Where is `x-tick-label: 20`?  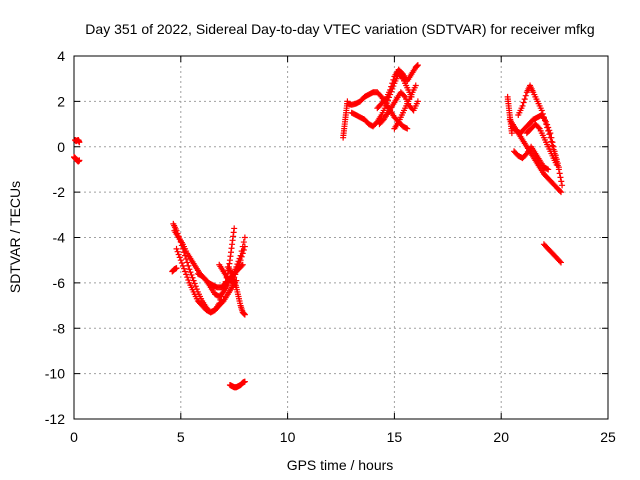 x-tick-label: 20 is located at coordinates (501, 437).